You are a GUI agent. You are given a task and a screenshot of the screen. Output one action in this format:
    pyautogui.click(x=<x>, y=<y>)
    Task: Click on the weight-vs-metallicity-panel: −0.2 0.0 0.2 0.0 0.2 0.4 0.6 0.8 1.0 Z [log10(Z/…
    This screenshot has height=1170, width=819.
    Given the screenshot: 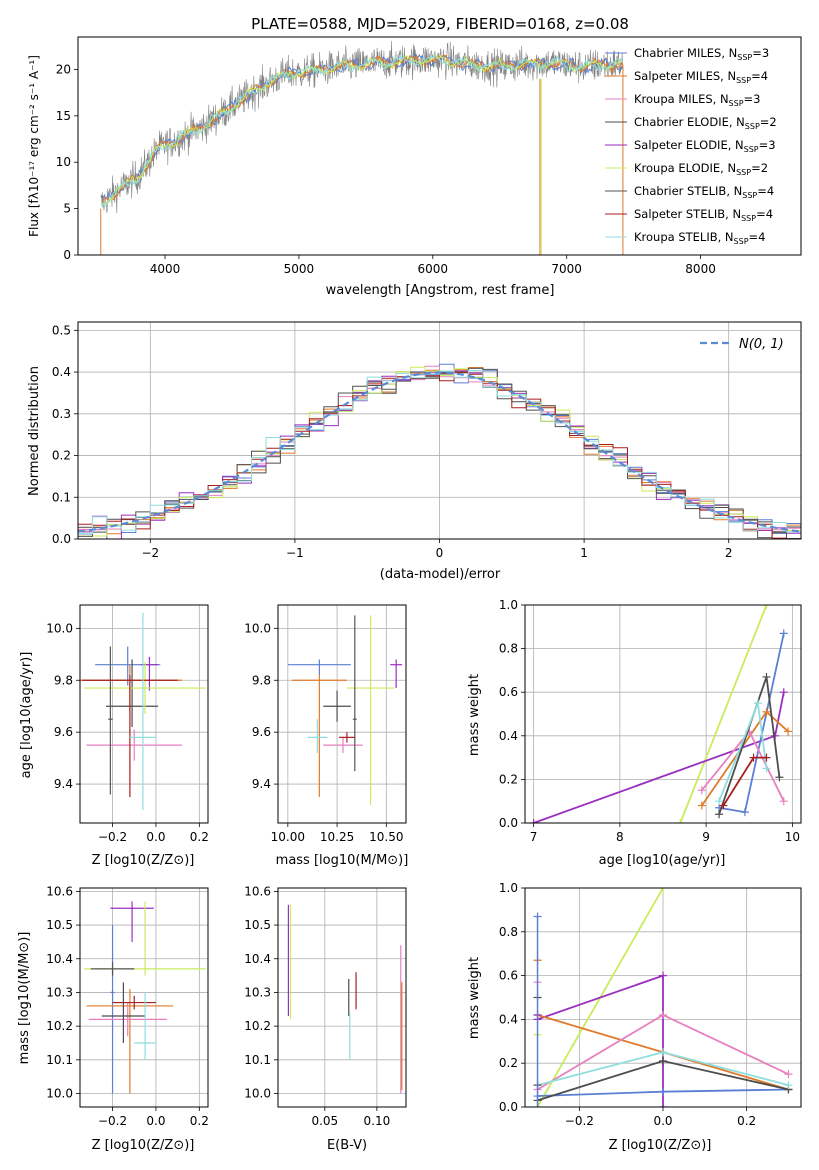 What is the action you would take?
    pyautogui.click(x=634, y=1017)
    